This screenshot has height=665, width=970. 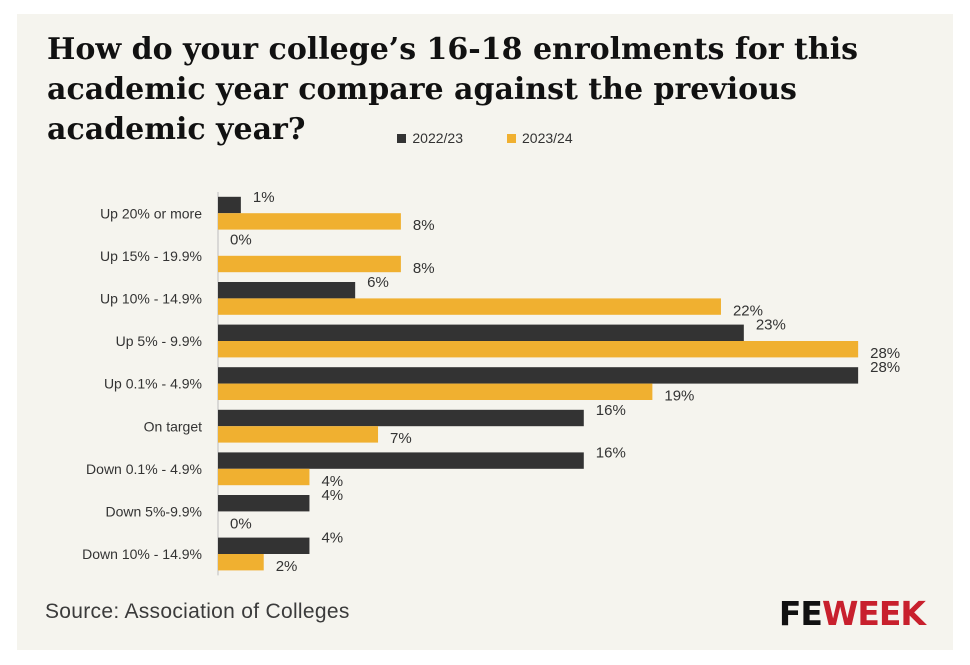 I want to click on logo-week: WEEK, so click(x=873, y=613).